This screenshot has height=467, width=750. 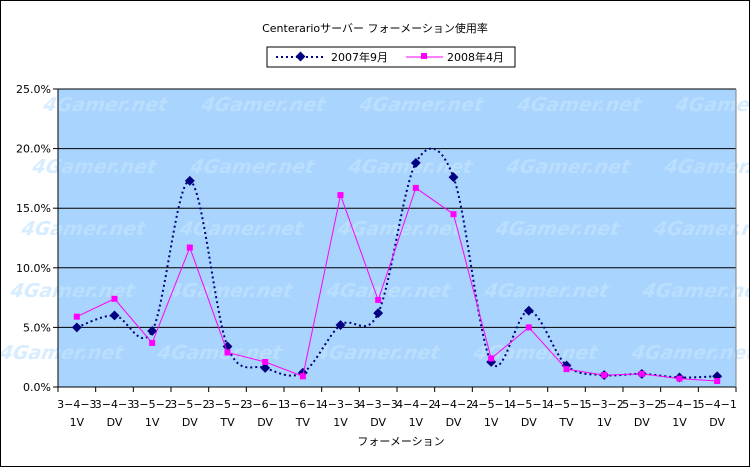 I want to click on y-tick-label: 20.0%, so click(x=33, y=149).